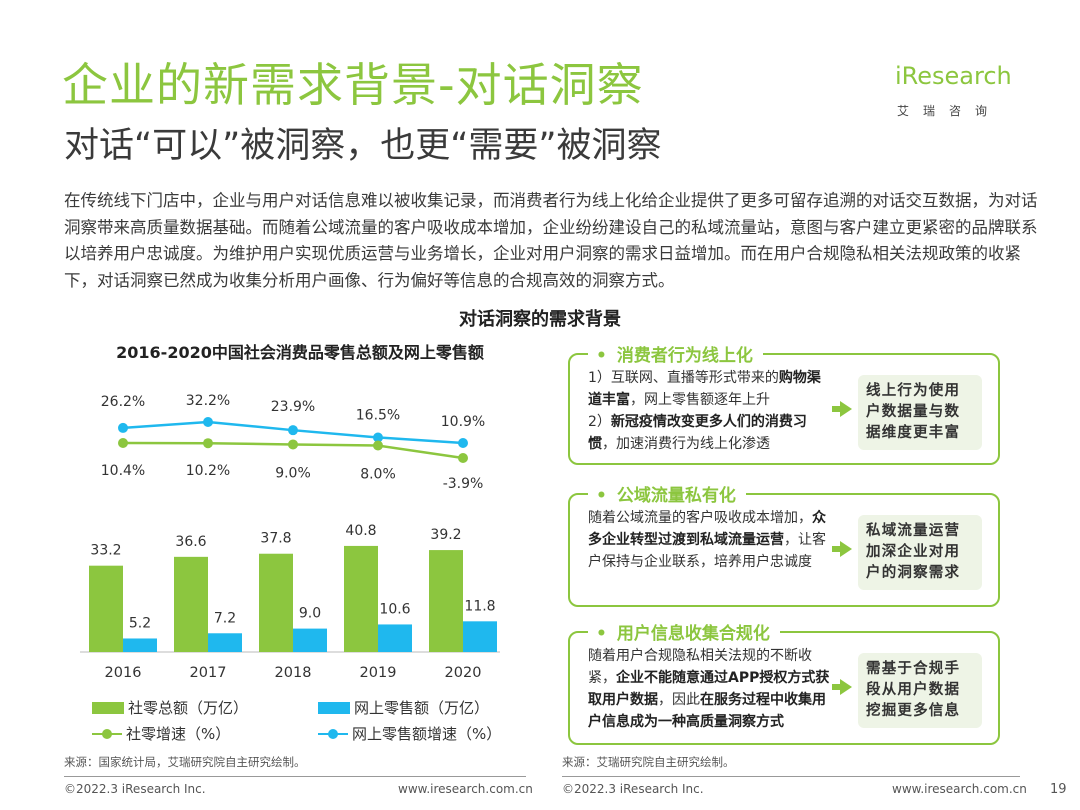 This screenshot has height=810, width=1080. What do you see at coordinates (353, 85) in the screenshot?
I see `page-title: 企业的新需求背景-对话洞察` at bounding box center [353, 85].